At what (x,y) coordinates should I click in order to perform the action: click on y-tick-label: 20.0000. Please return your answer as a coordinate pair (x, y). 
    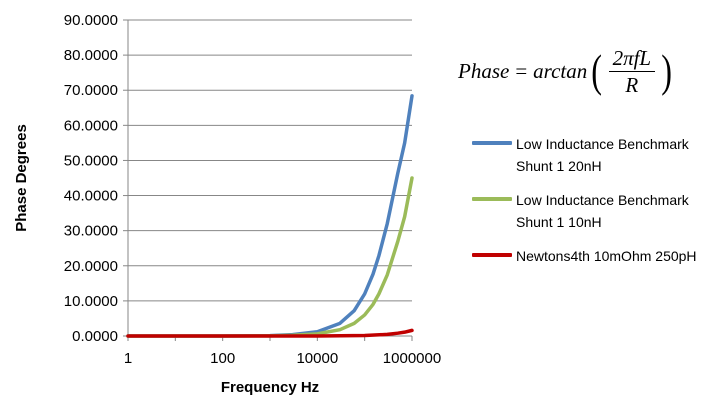
    Looking at the image, I should click on (91, 266).